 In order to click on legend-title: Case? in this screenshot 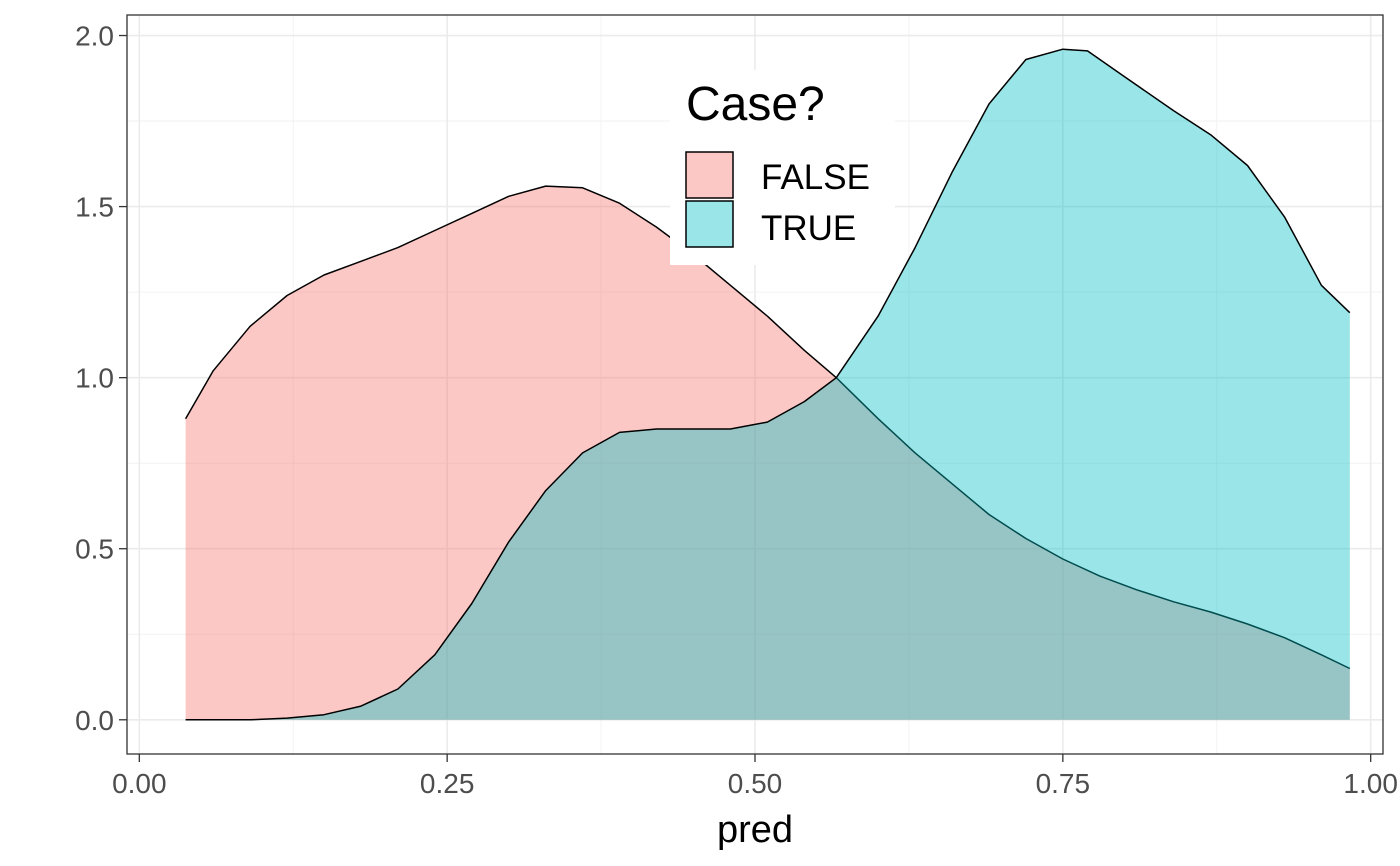, I will do `click(755, 104)`.